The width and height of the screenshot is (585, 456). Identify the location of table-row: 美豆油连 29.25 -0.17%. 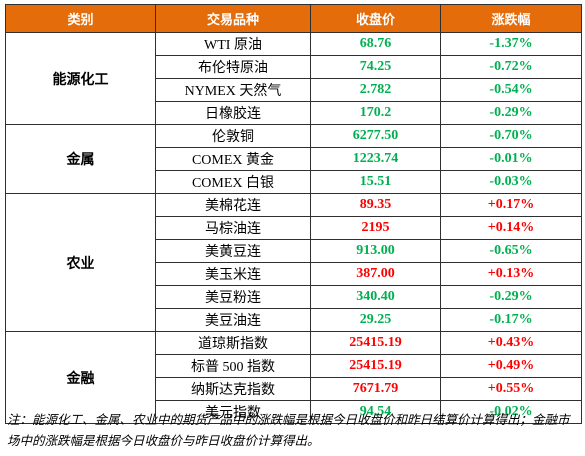
(294, 320).